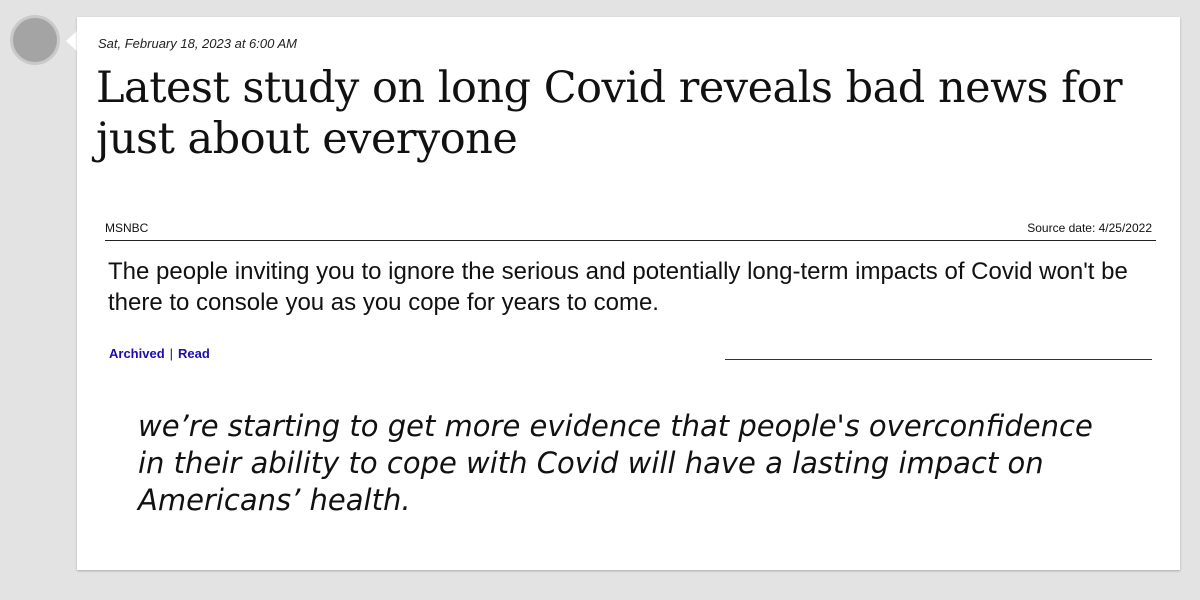  I want to click on archived-link: Archived, so click(137, 353).